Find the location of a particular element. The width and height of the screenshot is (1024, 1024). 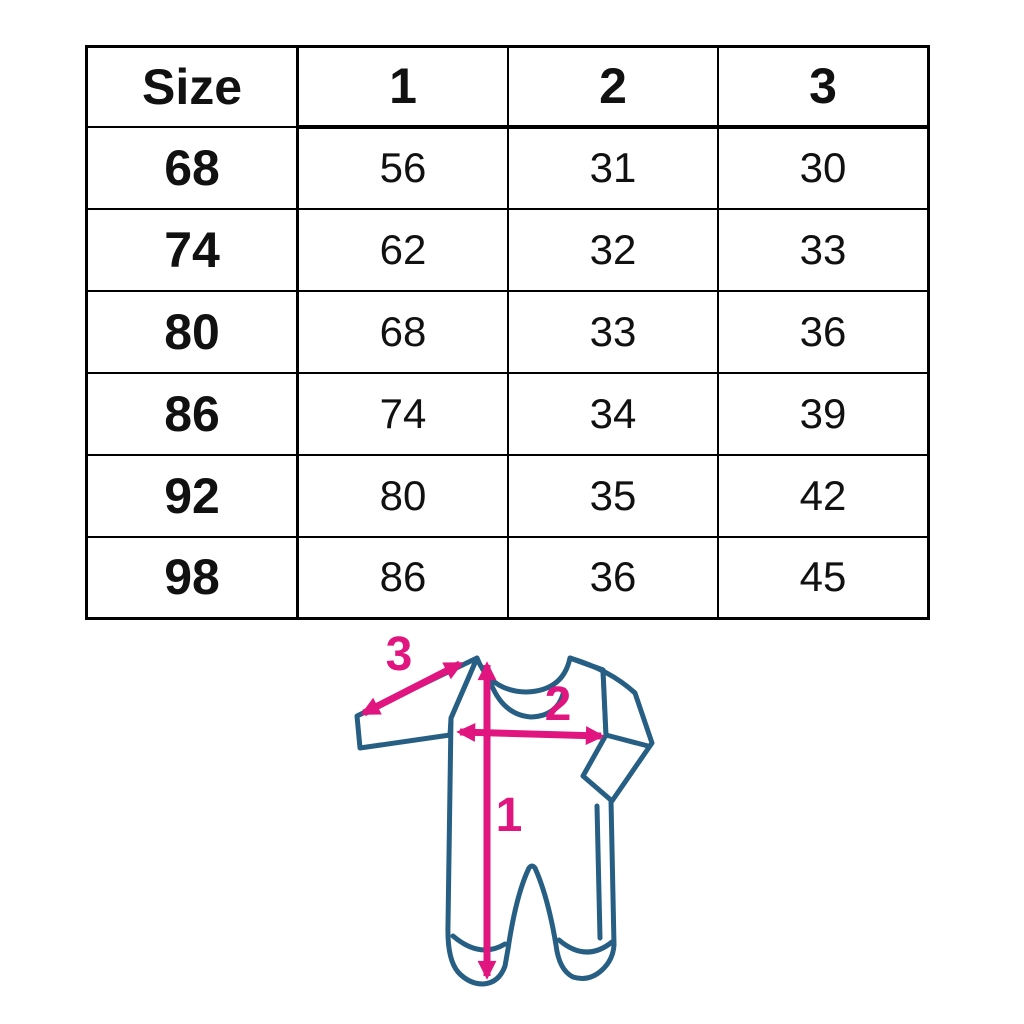

value-cell: 80 is located at coordinates (402, 495).